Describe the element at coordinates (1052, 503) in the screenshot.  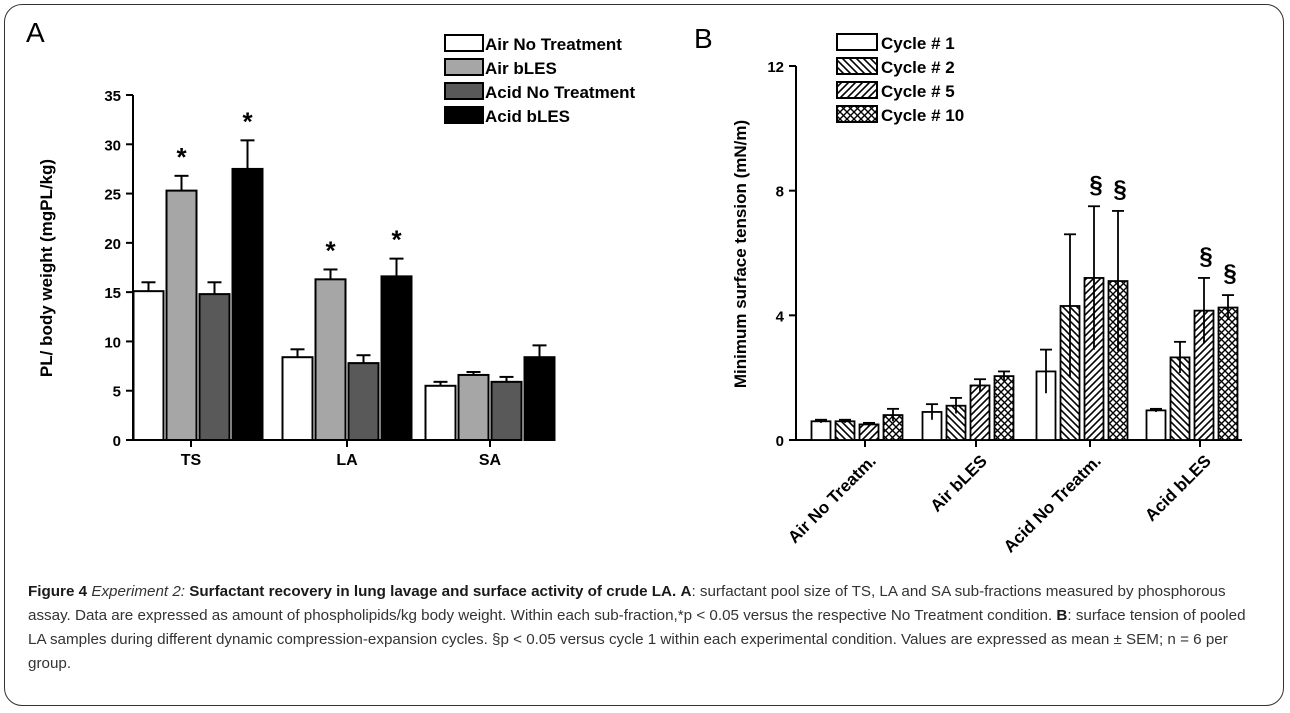
I see `b-x-tick-label: Acid No Treatm.` at that location.